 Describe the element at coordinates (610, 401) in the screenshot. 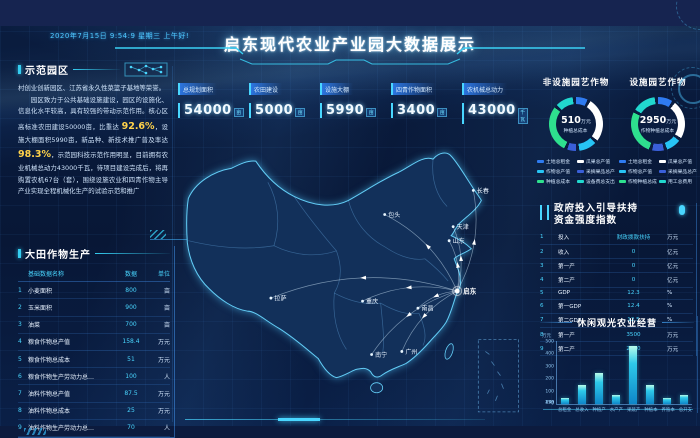

I see `bar-column: 50` at that location.